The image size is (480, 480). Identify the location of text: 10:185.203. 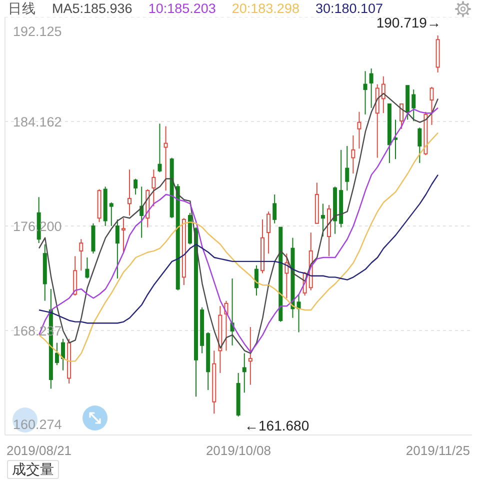
(182, 8).